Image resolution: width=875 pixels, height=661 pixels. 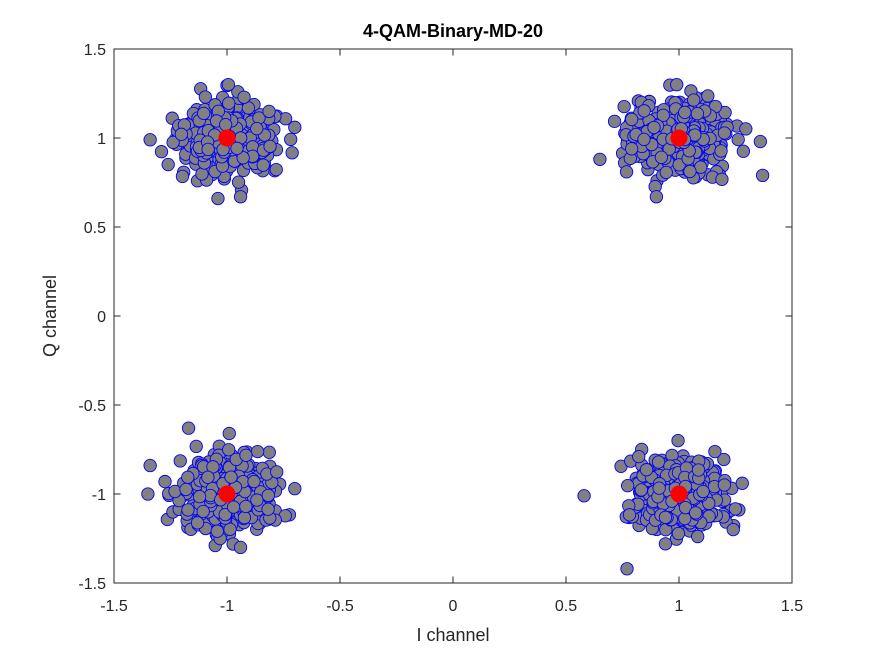 What do you see at coordinates (92, 584) in the screenshot?
I see `y-tick-label: -1.5` at bounding box center [92, 584].